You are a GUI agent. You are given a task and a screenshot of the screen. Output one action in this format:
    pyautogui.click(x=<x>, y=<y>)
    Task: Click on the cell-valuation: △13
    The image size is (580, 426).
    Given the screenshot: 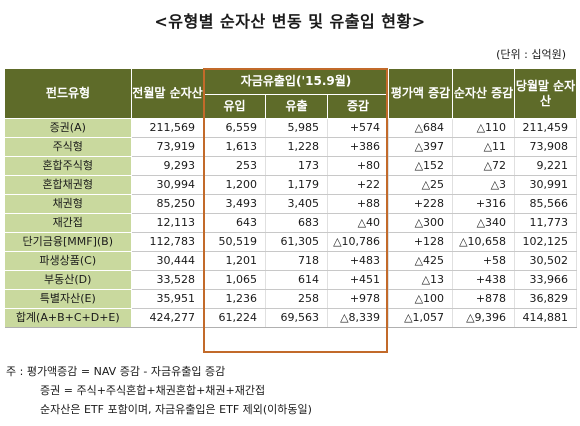 What is the action you would take?
    pyautogui.click(x=421, y=280)
    